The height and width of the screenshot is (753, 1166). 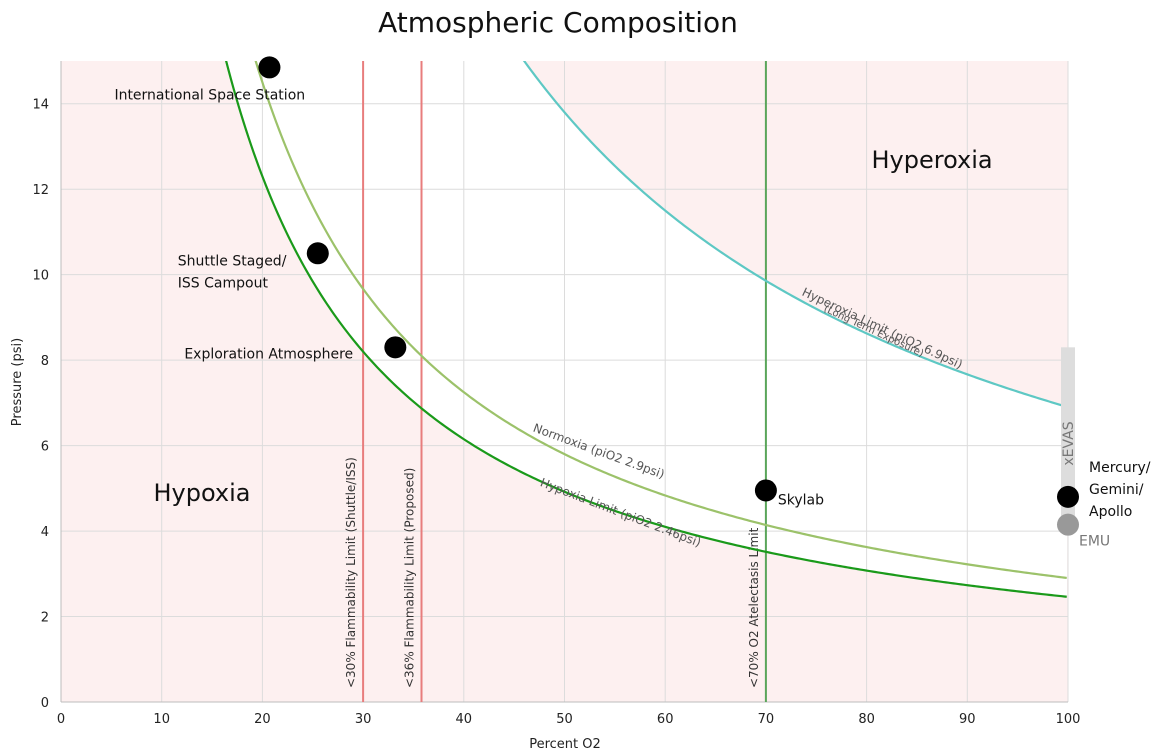 What do you see at coordinates (45, 447) in the screenshot?
I see `y-tick-label: 6` at bounding box center [45, 447].